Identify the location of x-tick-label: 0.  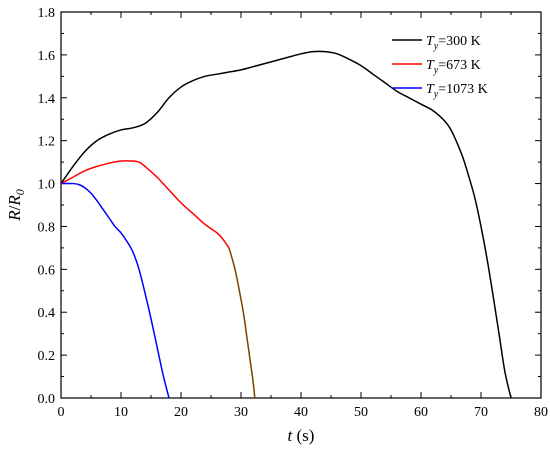
(61, 412).